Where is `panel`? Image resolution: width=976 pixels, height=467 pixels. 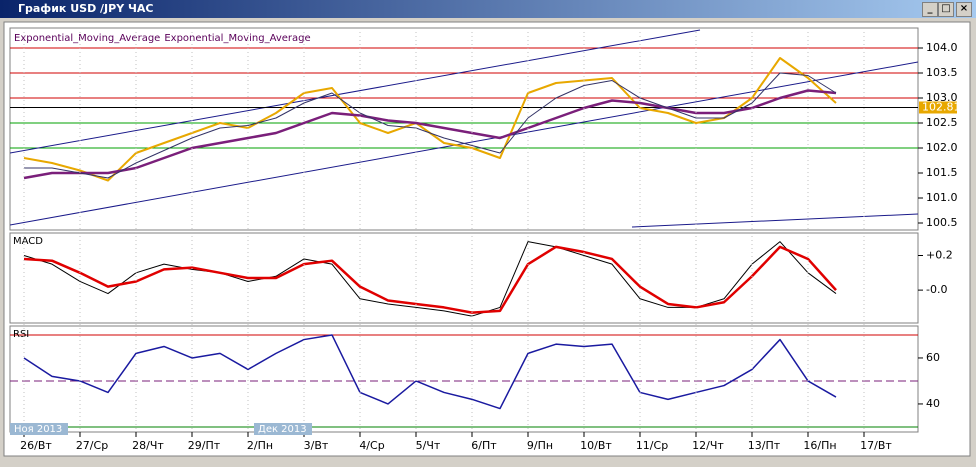 panel is located at coordinates (430, 279).